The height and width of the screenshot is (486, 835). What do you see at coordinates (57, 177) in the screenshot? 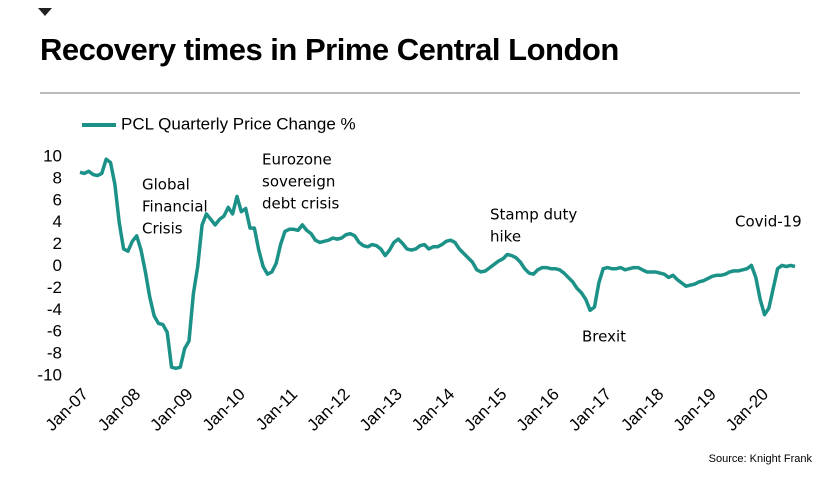
I see `y-tick-label: 8` at bounding box center [57, 177].